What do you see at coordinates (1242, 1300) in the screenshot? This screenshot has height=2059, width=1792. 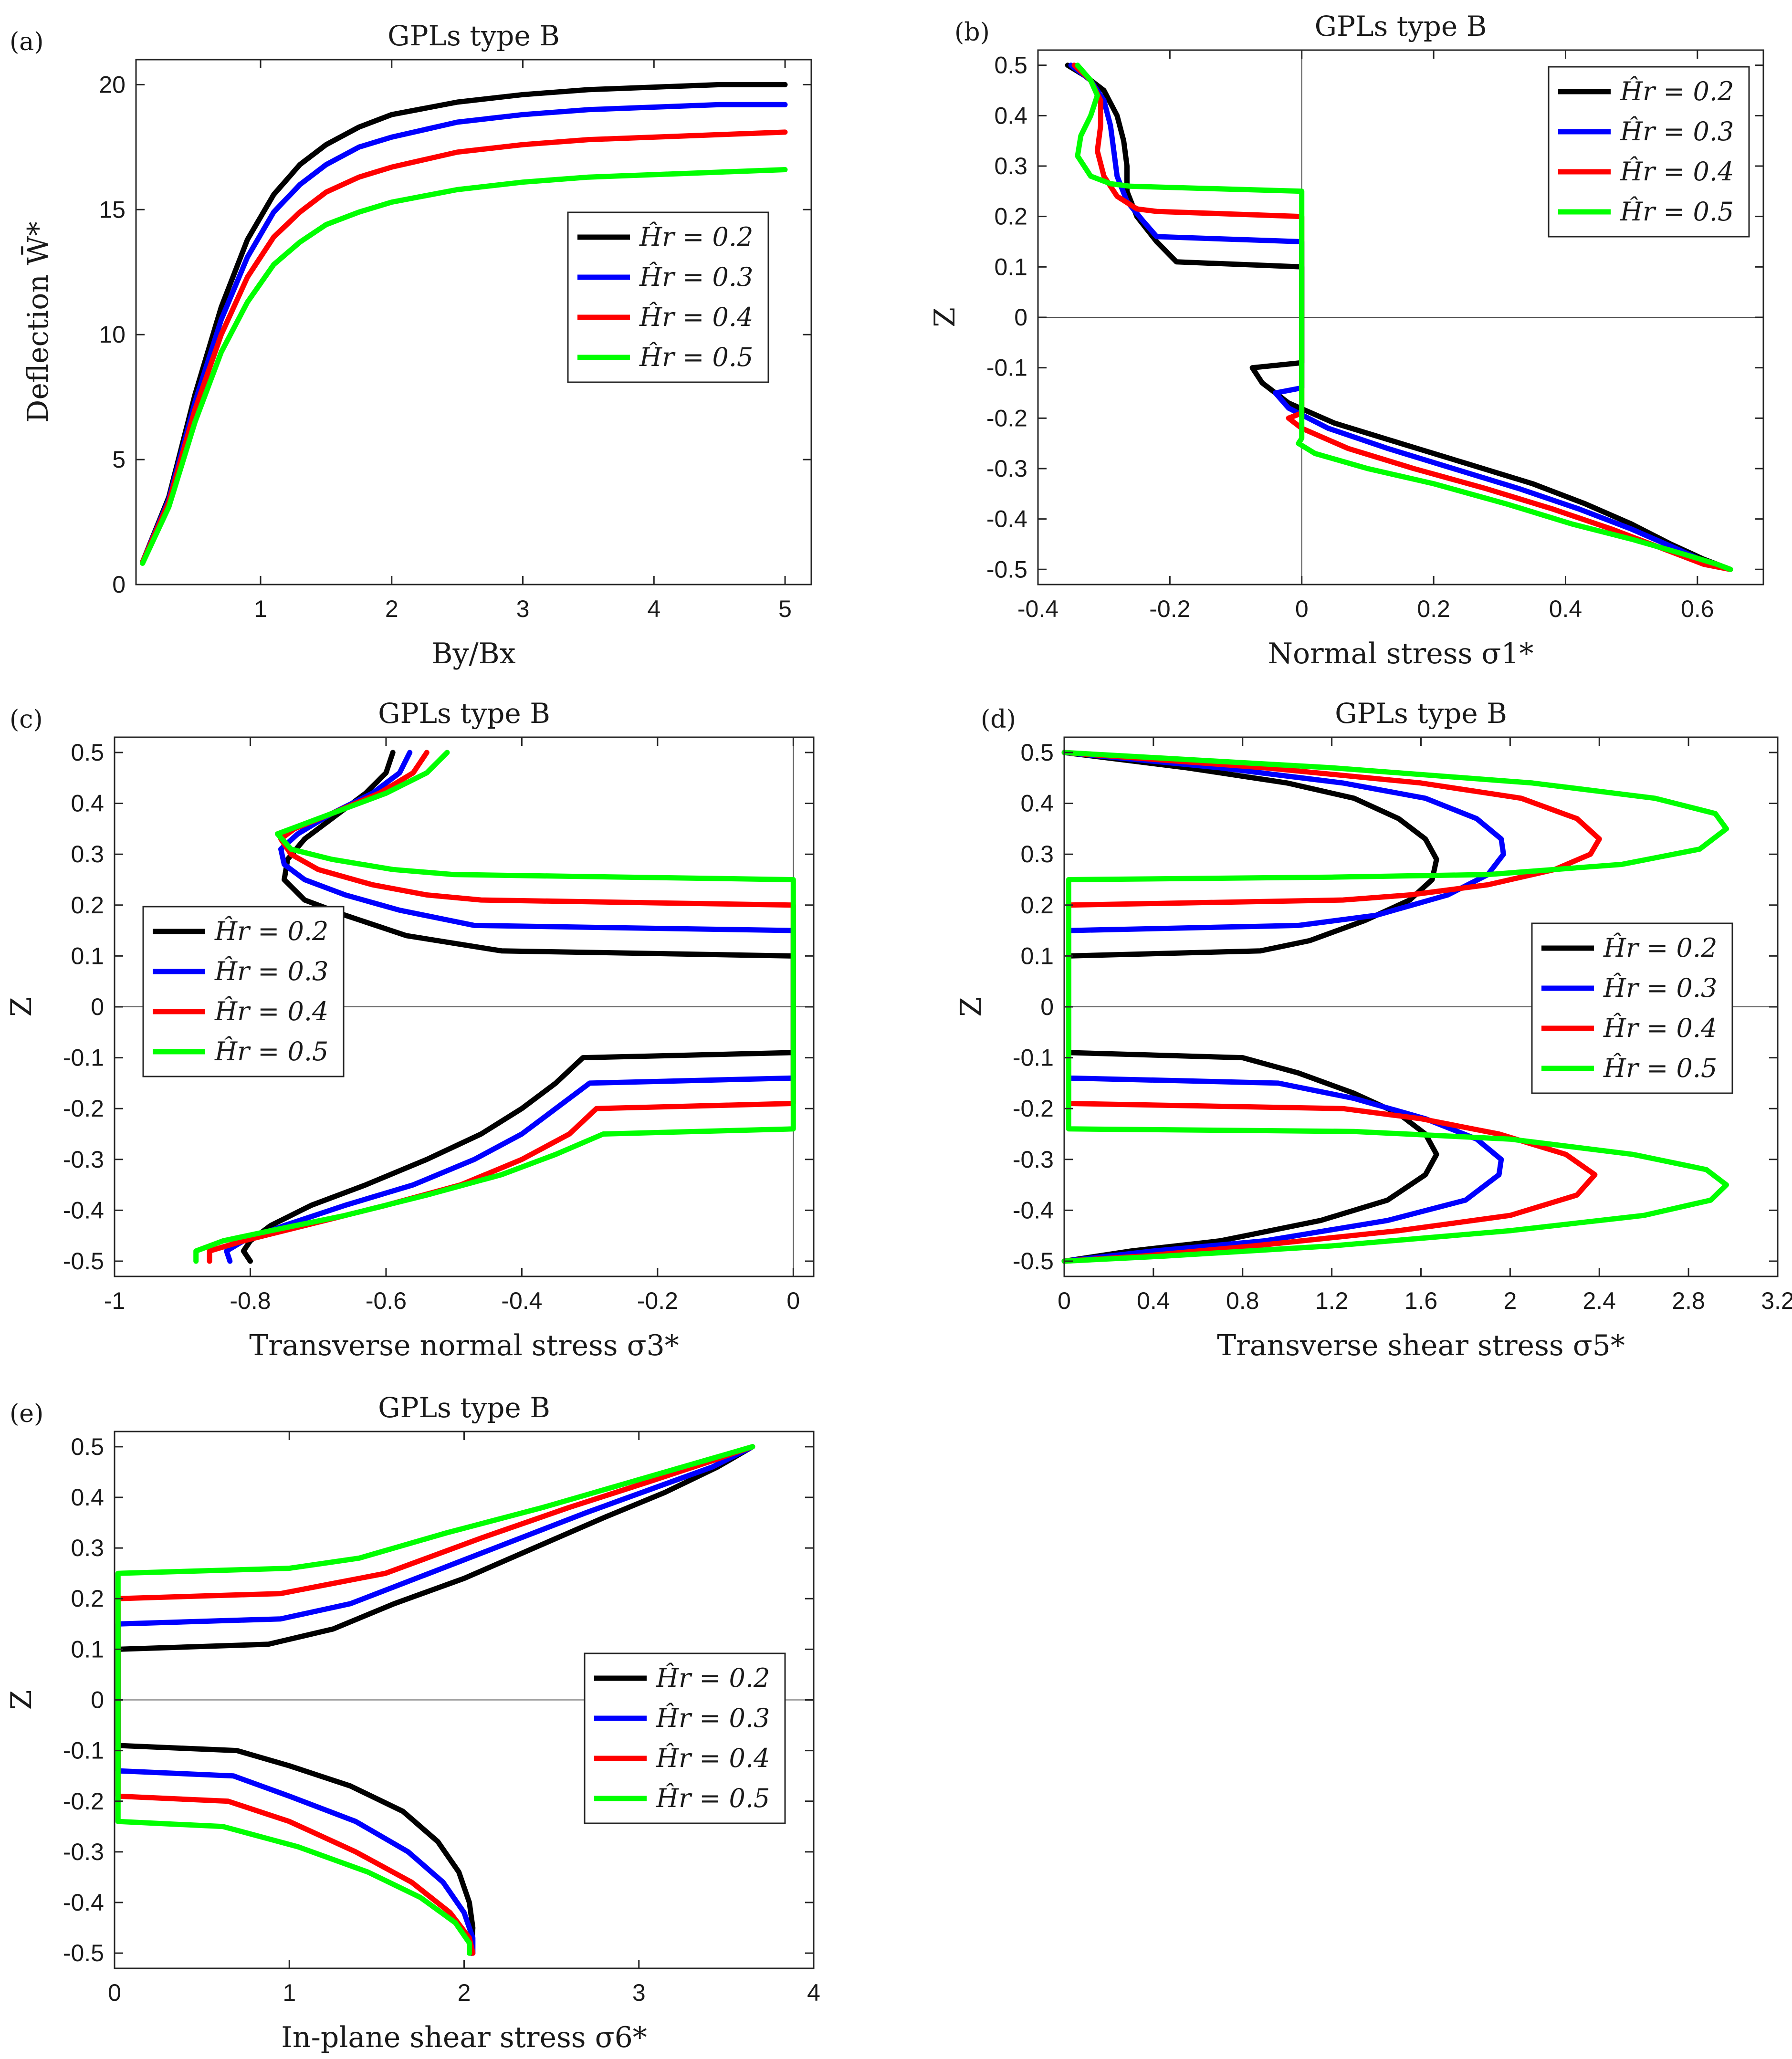 I see `x-tick-label: 0.8` at bounding box center [1242, 1300].